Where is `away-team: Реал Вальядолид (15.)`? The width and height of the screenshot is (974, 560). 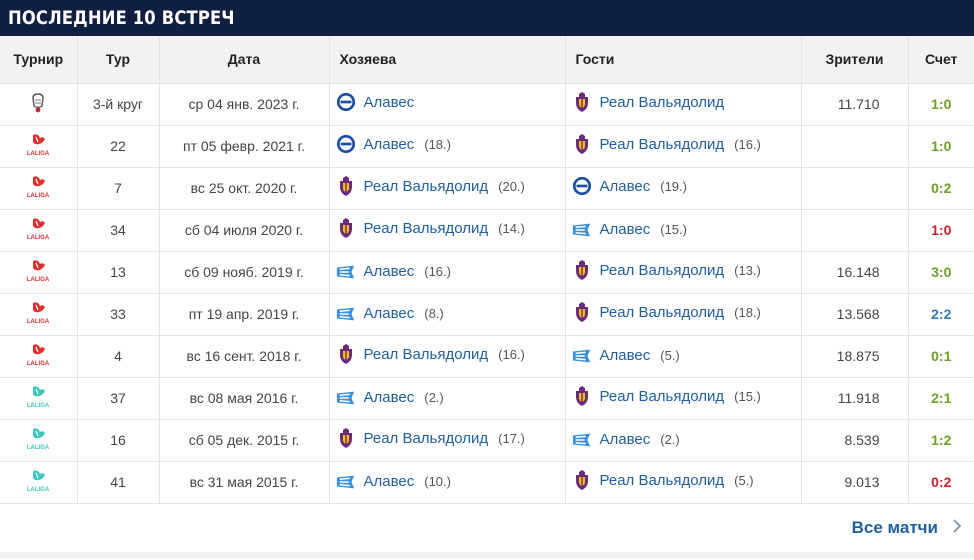 away-team: Реал Вальядолид (15.) is located at coordinates (666, 396).